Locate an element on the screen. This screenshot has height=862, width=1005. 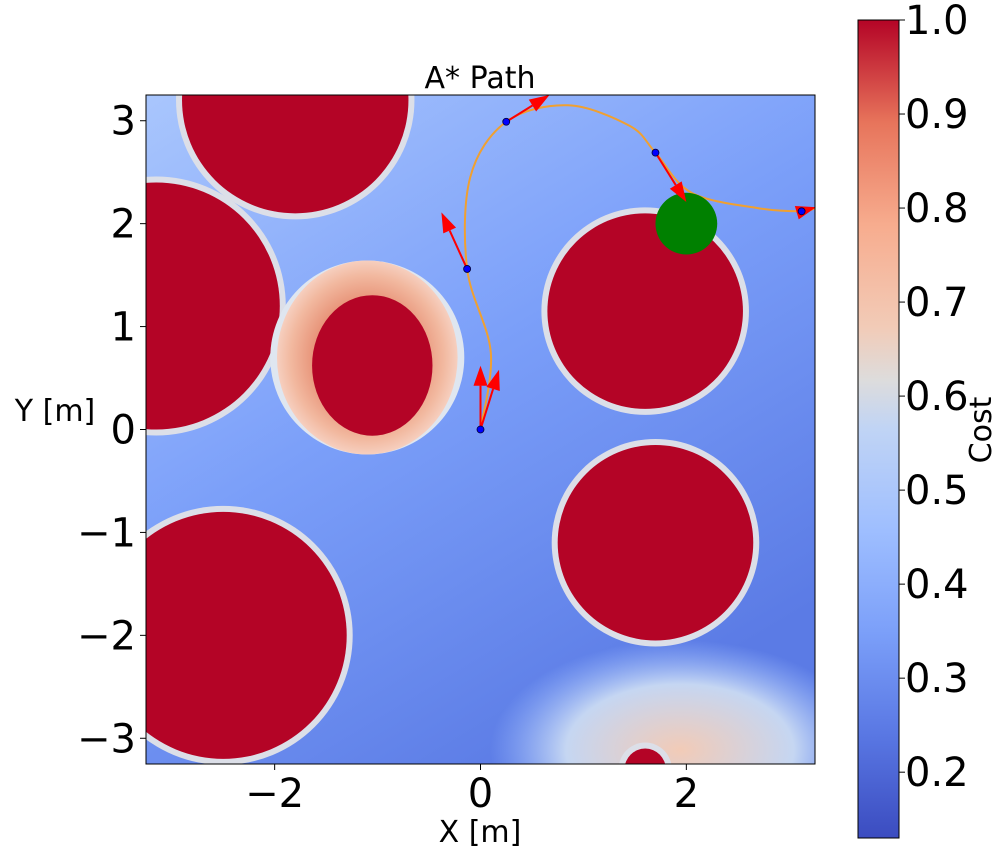
colorbar-ticks: 1.0 0.9 0.8 0.7 0.6 0.5 0.4 0.3 0.2 is located at coordinates (934, 398).